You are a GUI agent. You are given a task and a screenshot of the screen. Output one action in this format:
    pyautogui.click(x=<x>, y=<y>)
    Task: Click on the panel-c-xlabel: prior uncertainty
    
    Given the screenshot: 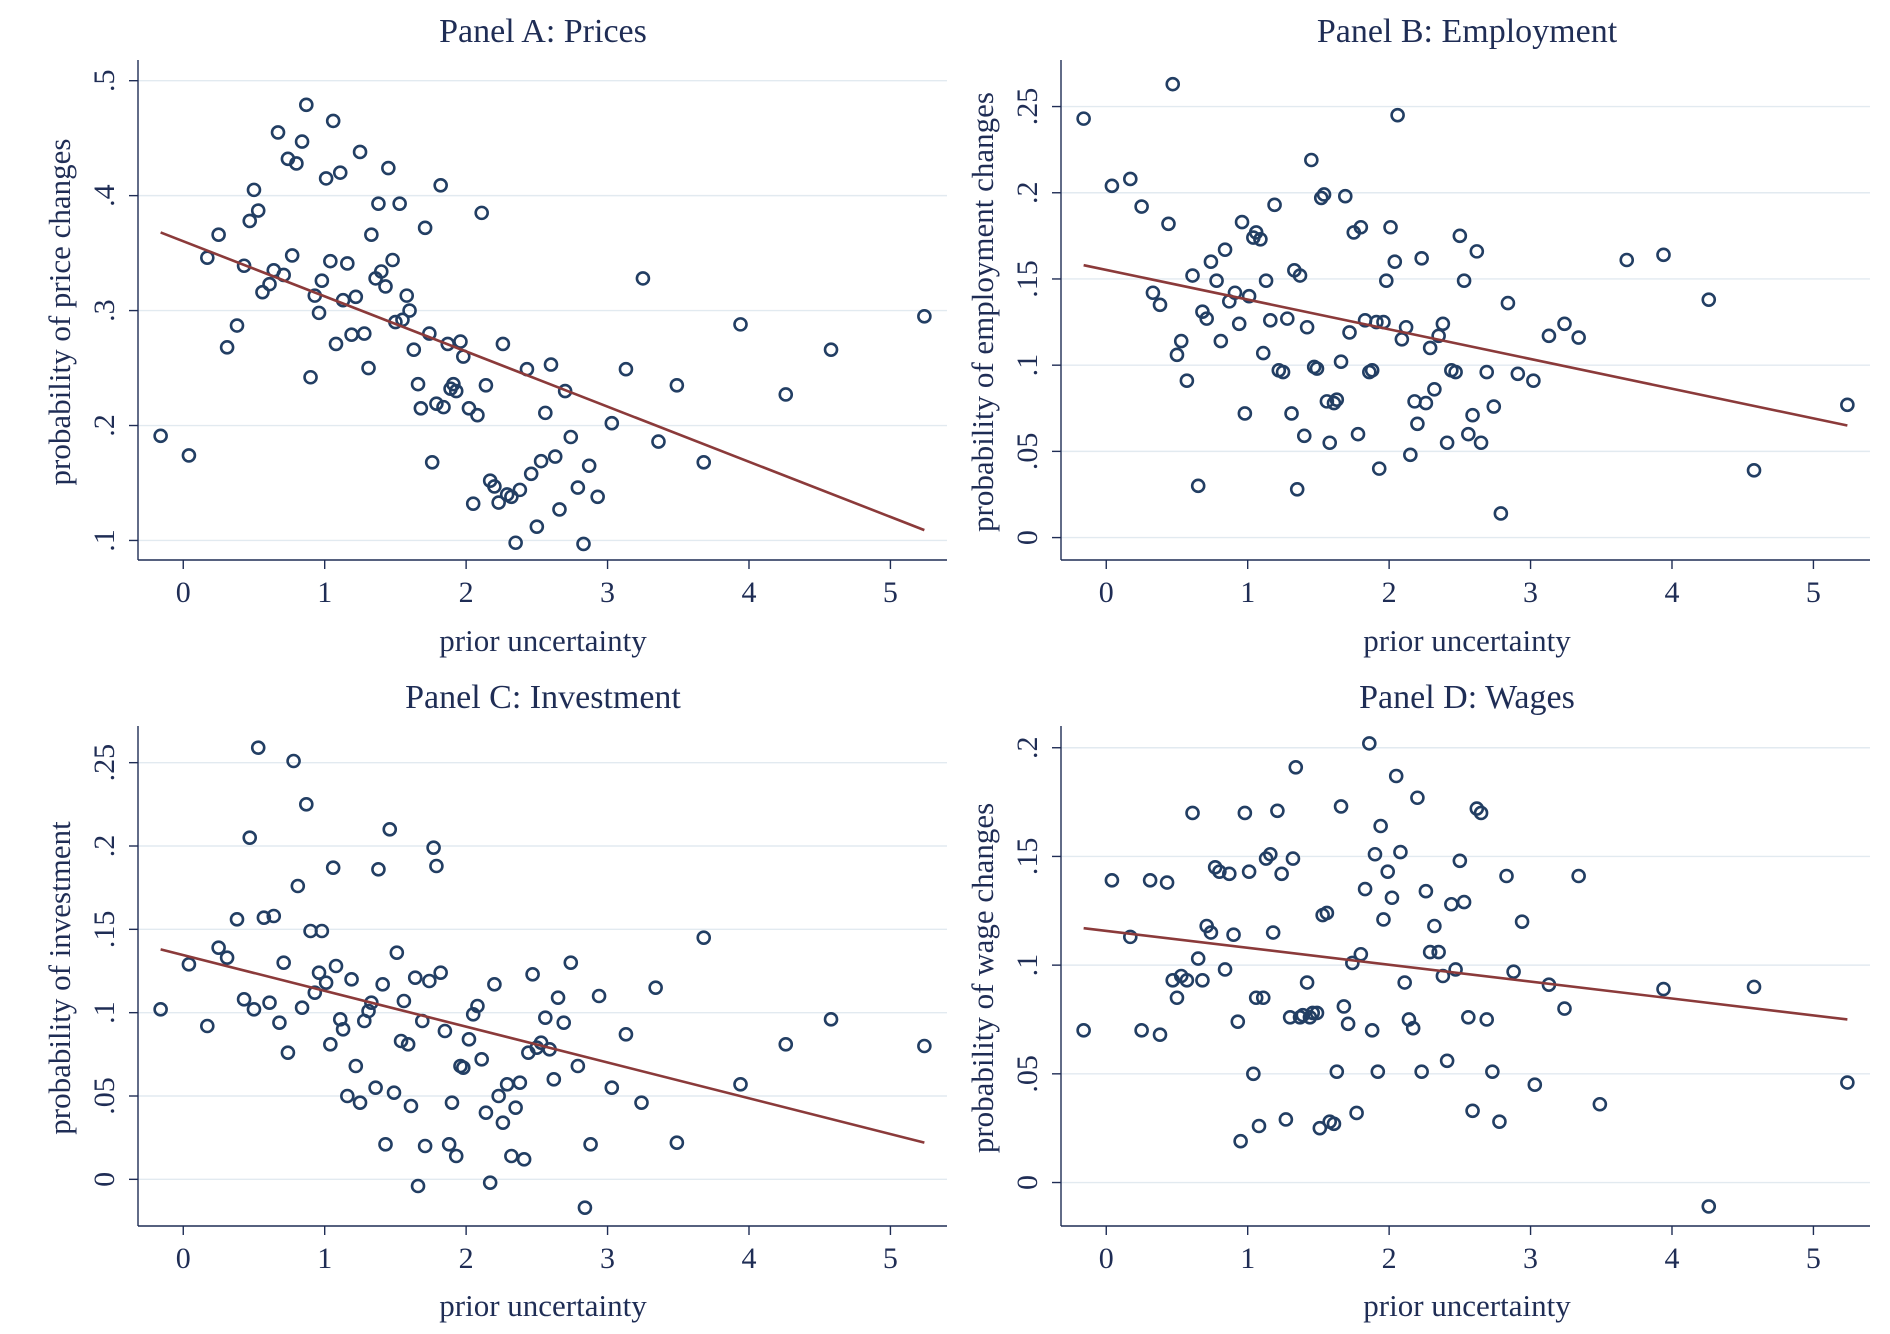 What is the action you would take?
    pyautogui.click(x=543, y=1305)
    